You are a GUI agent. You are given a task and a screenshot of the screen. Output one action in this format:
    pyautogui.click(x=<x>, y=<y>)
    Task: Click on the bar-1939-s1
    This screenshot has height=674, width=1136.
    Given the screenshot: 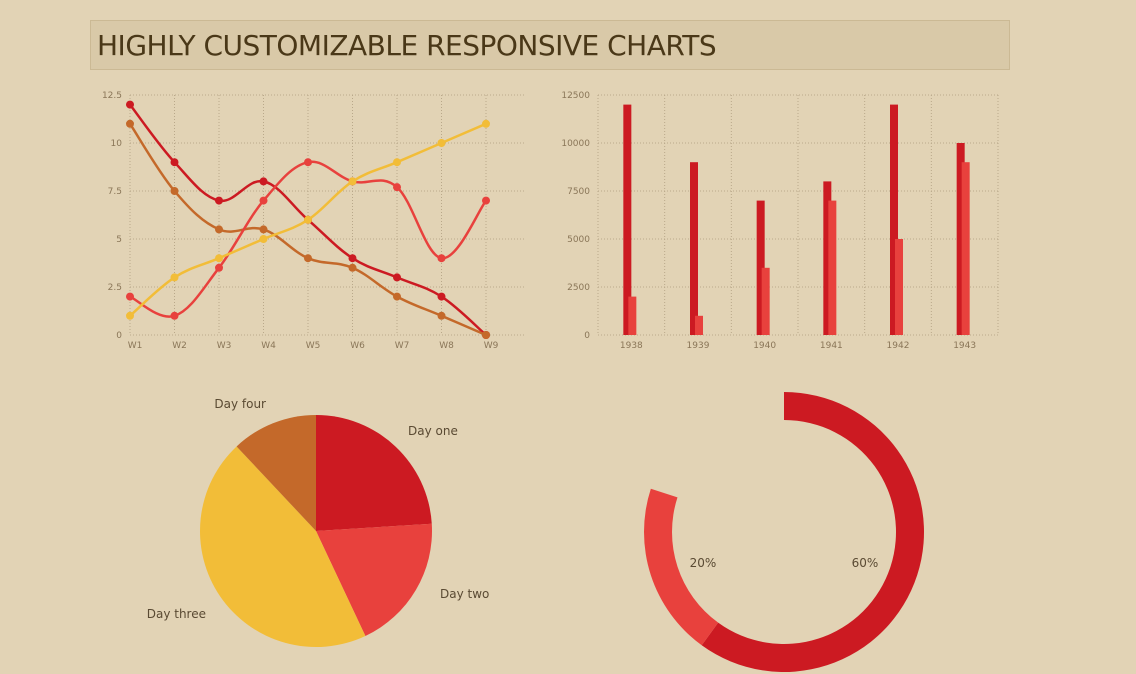 What is the action you would take?
    pyautogui.click(x=694, y=248)
    